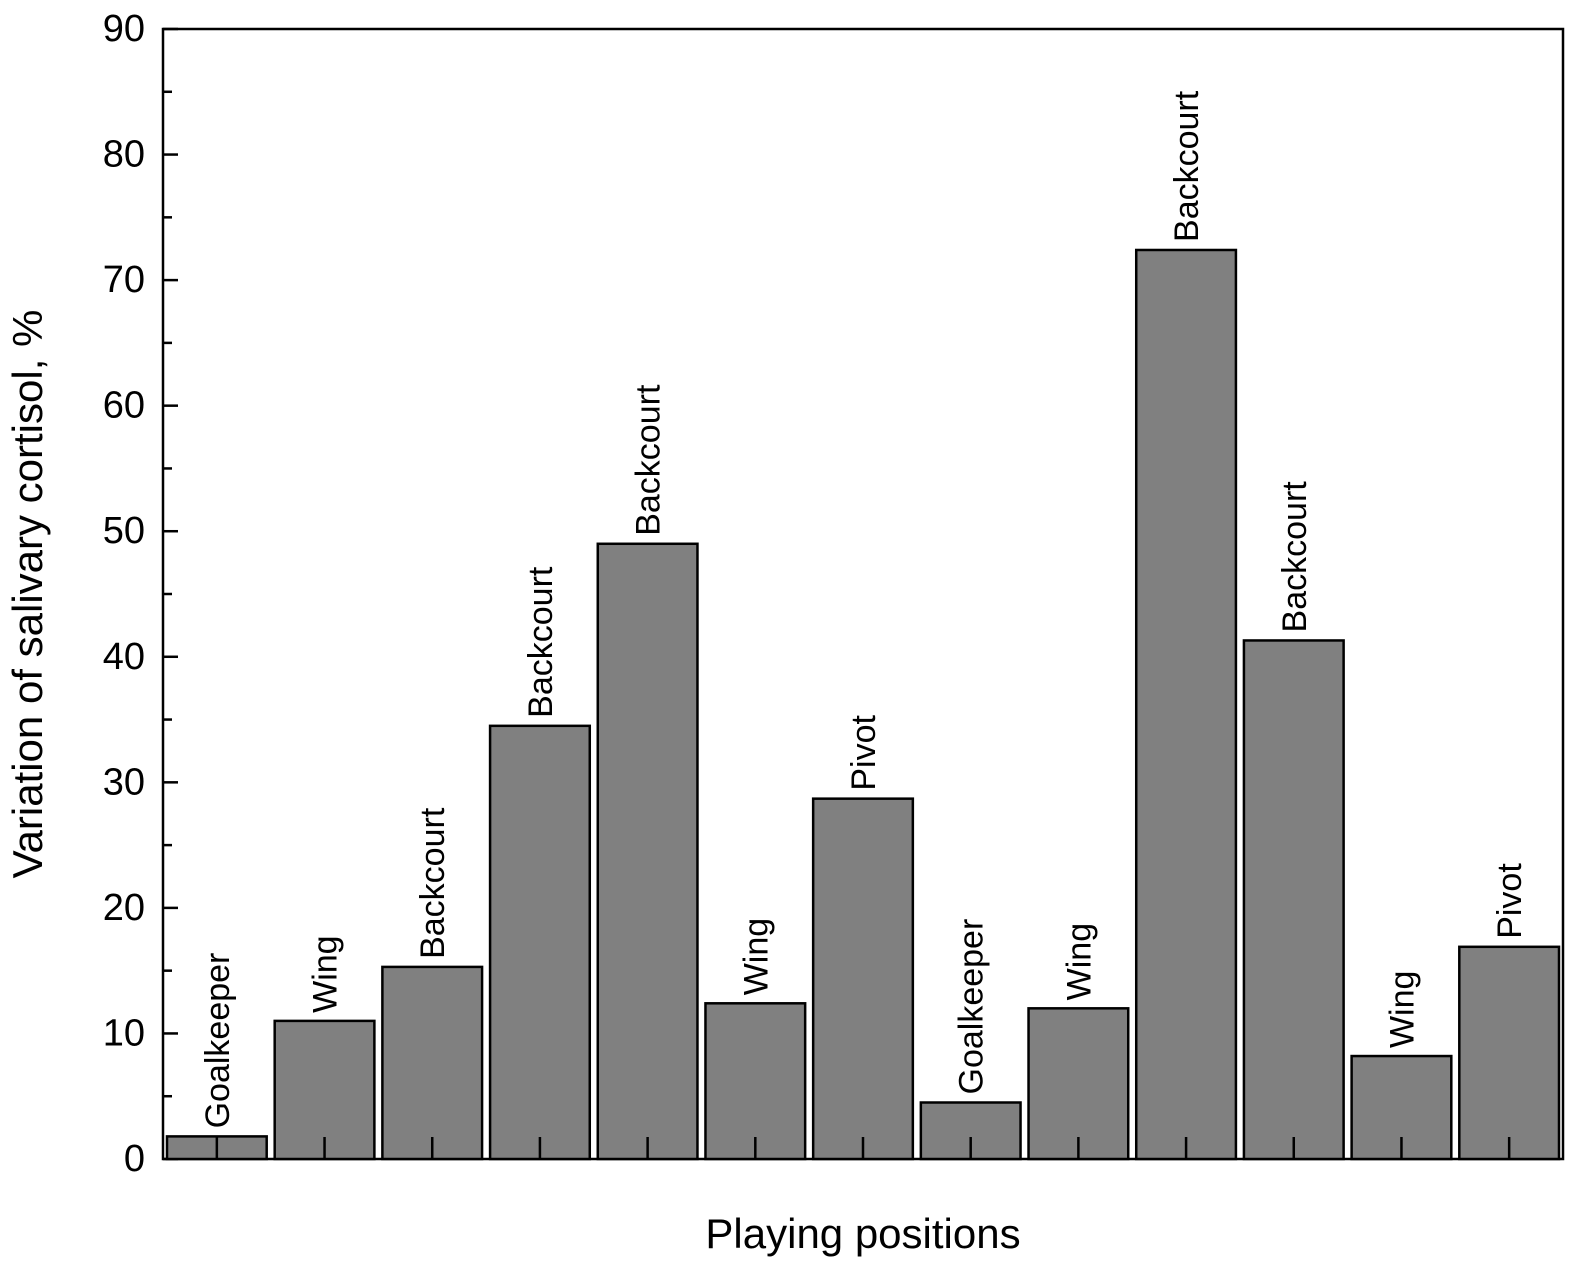  What do you see at coordinates (124, 155) in the screenshot?
I see `y-tick-label: 80` at bounding box center [124, 155].